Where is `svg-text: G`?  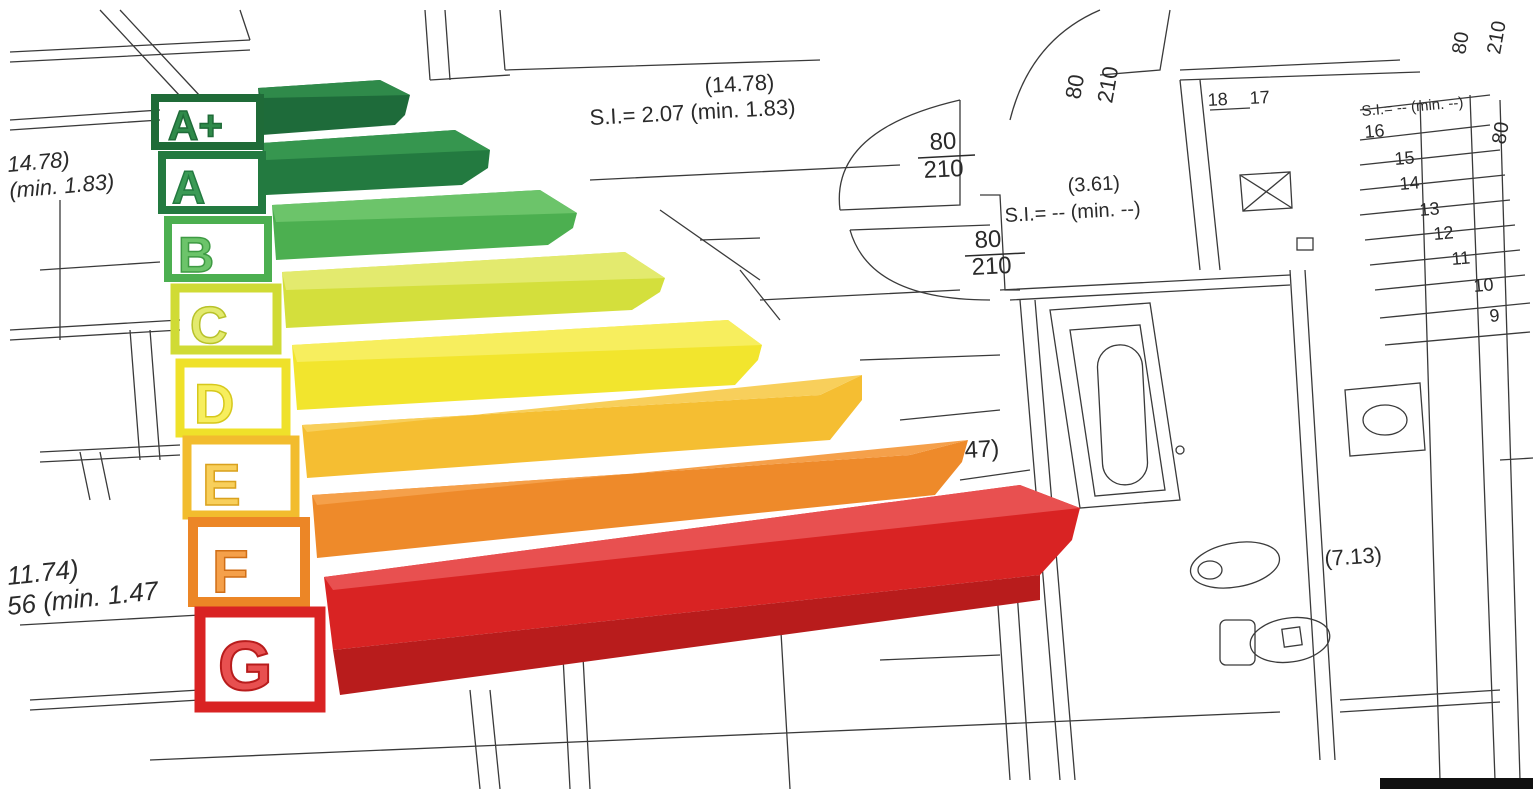 svg-text: G is located at coordinates (245, 666).